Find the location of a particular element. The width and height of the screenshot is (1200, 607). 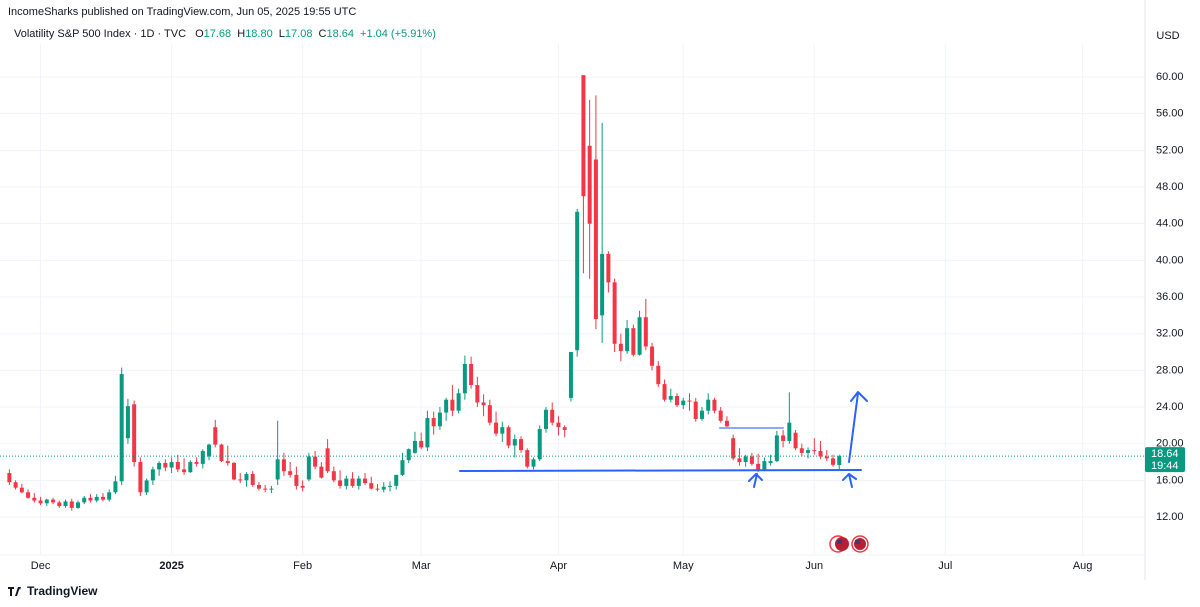

x-tick-label: 2025 is located at coordinates (171, 566).